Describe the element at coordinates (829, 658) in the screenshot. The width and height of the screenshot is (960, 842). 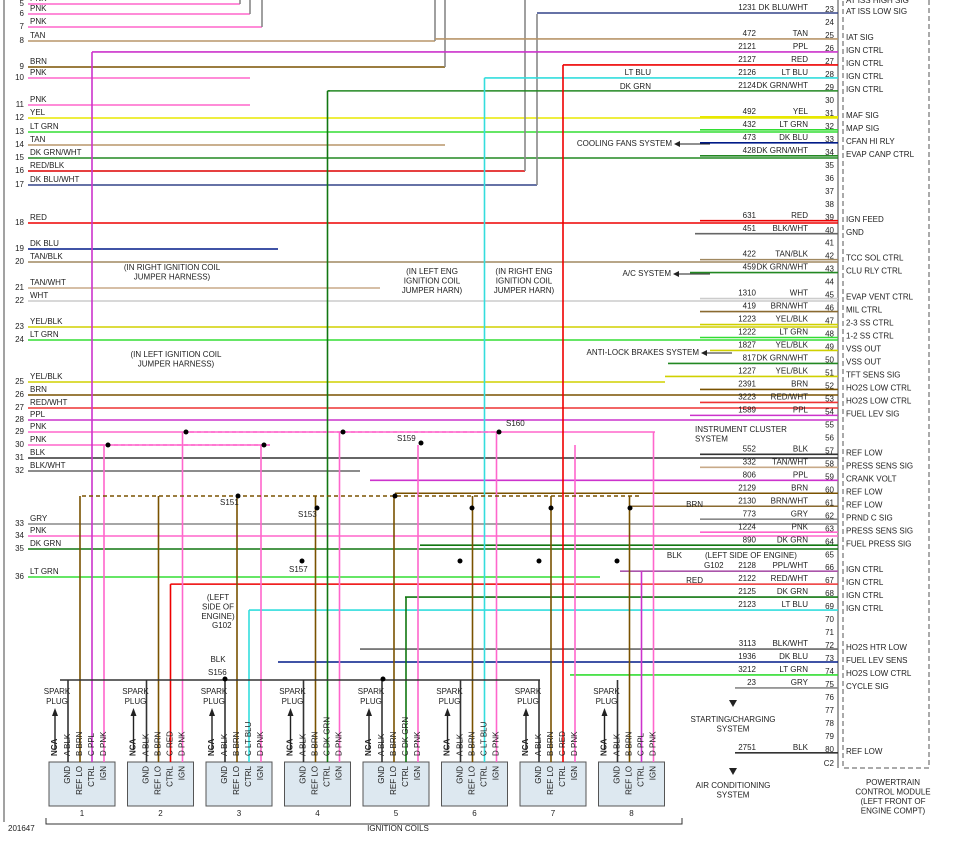
I see `pin-number: 73` at that location.